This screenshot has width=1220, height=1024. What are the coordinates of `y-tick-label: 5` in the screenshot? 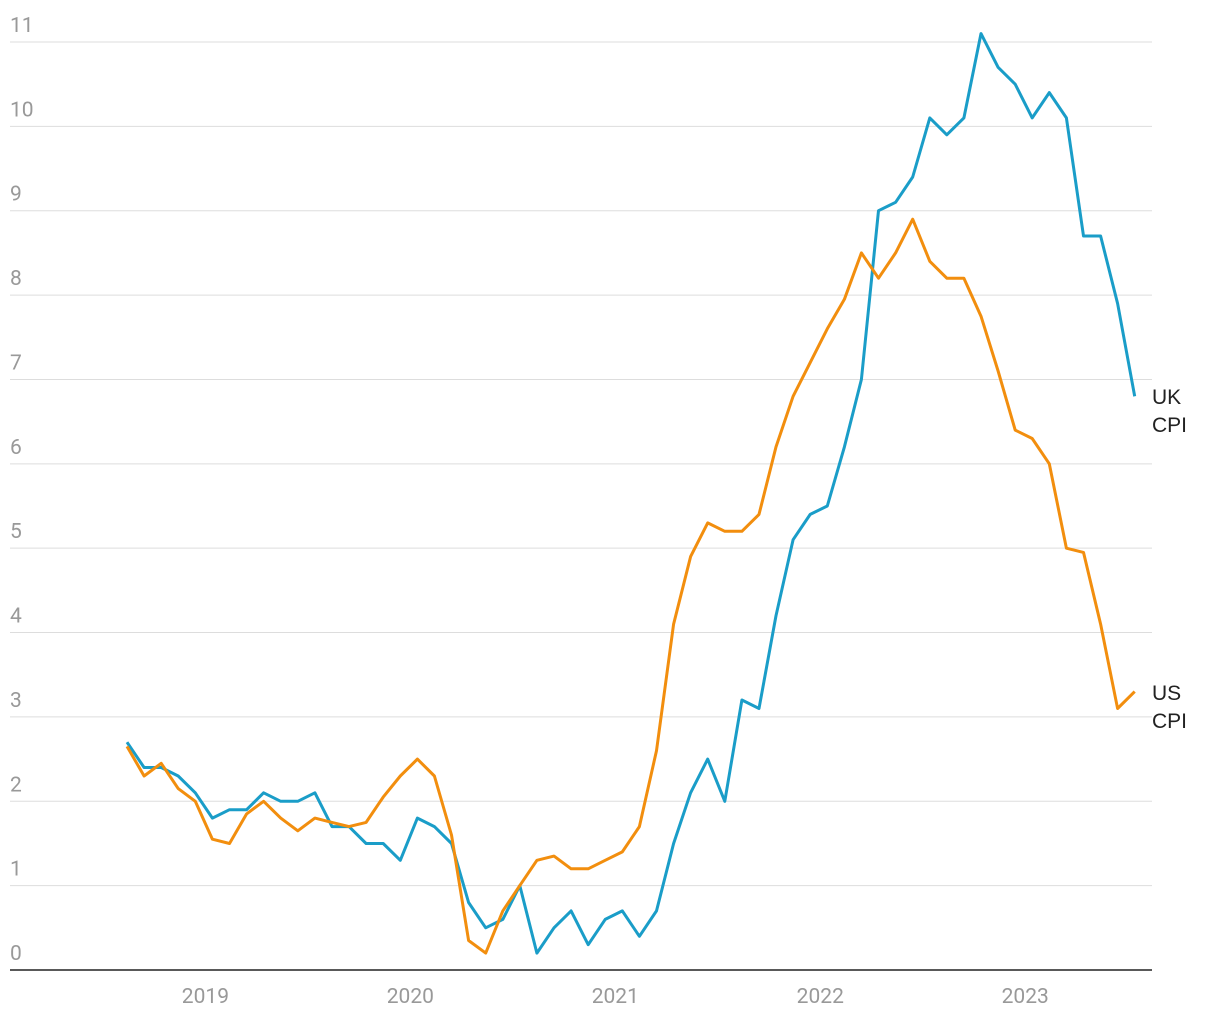 It's located at (16, 532).